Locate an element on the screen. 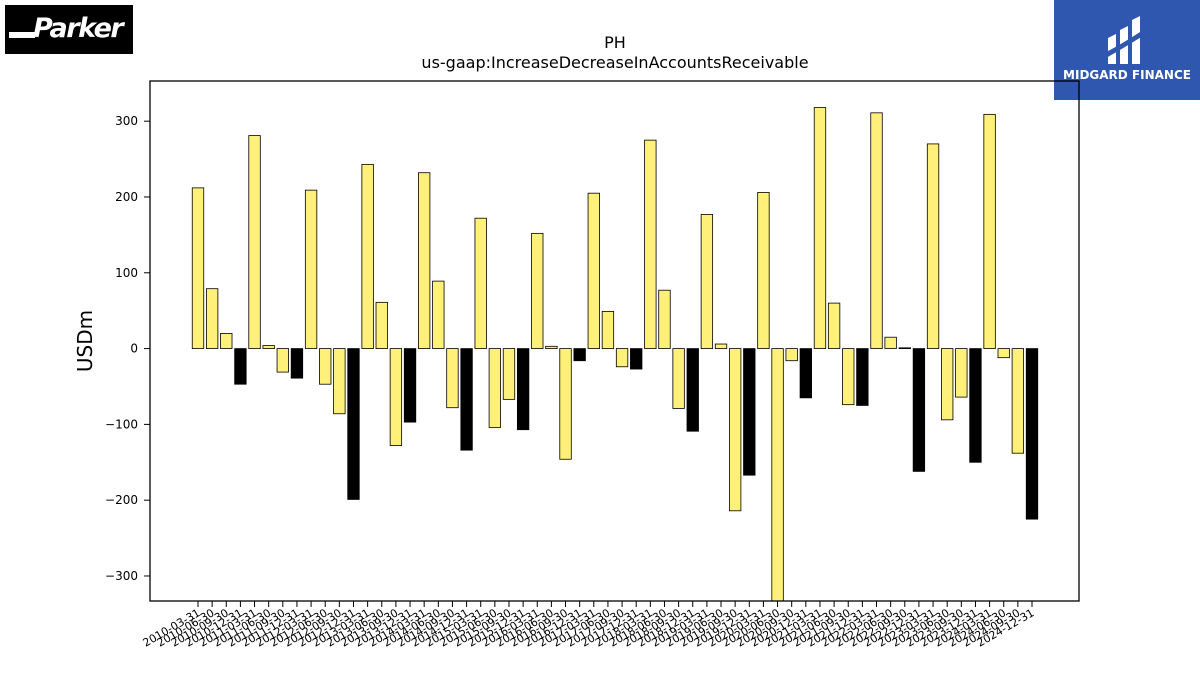  y-tick-label: 300 is located at coordinates (126, 121).